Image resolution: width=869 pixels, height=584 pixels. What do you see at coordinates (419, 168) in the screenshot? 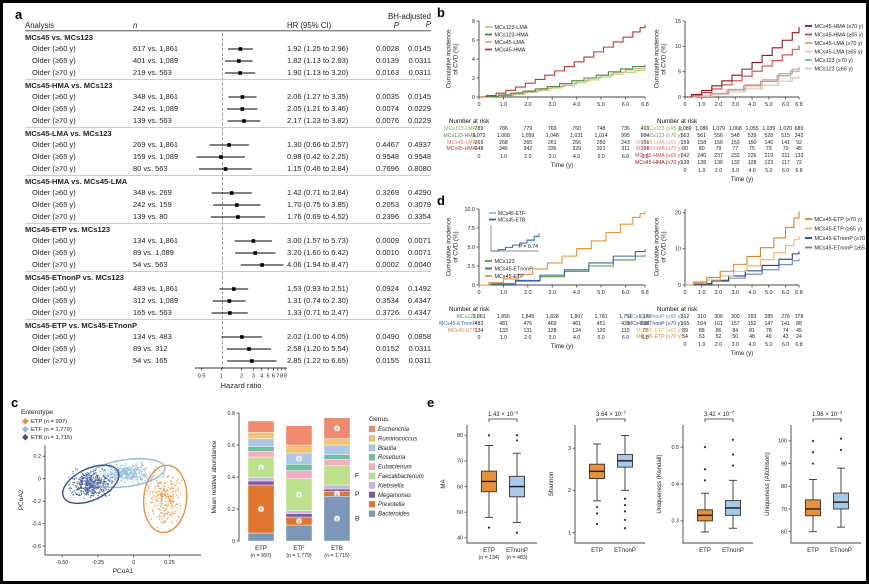
I see `row-bh: 0.8080` at bounding box center [419, 168].